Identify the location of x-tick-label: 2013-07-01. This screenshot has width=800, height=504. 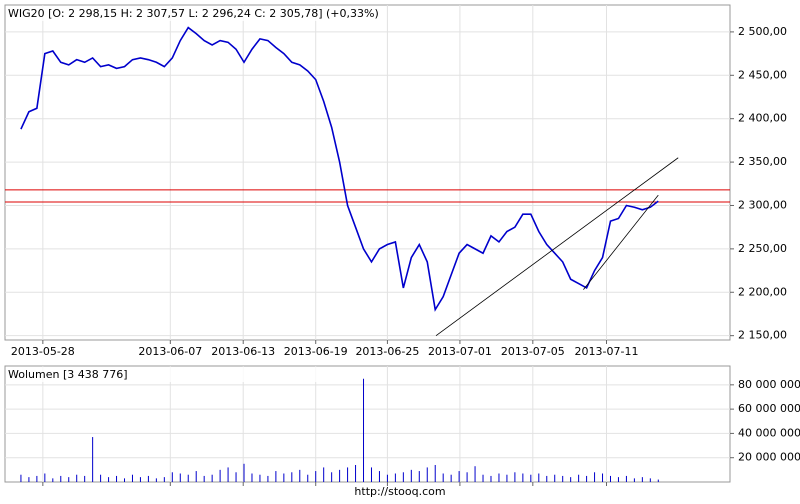
(460, 351).